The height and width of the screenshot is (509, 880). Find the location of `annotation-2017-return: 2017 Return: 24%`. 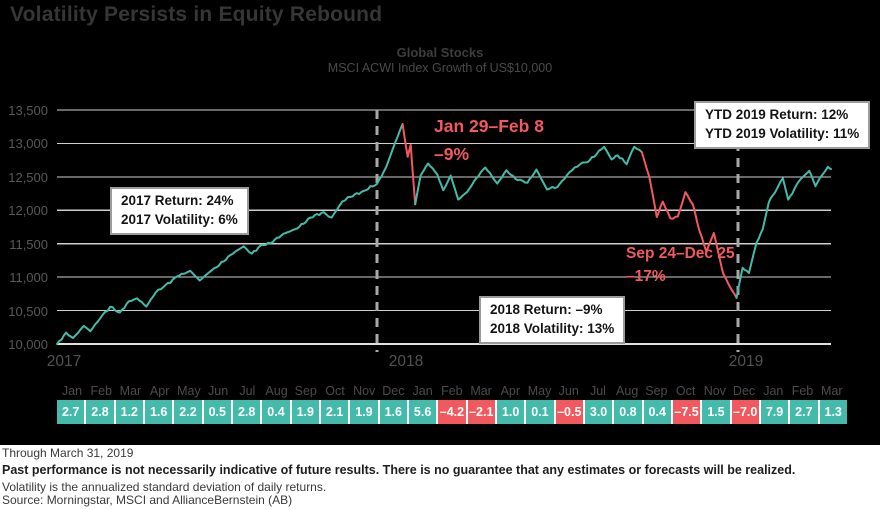

annotation-2017-return: 2017 Return: 24% is located at coordinates (177, 200).